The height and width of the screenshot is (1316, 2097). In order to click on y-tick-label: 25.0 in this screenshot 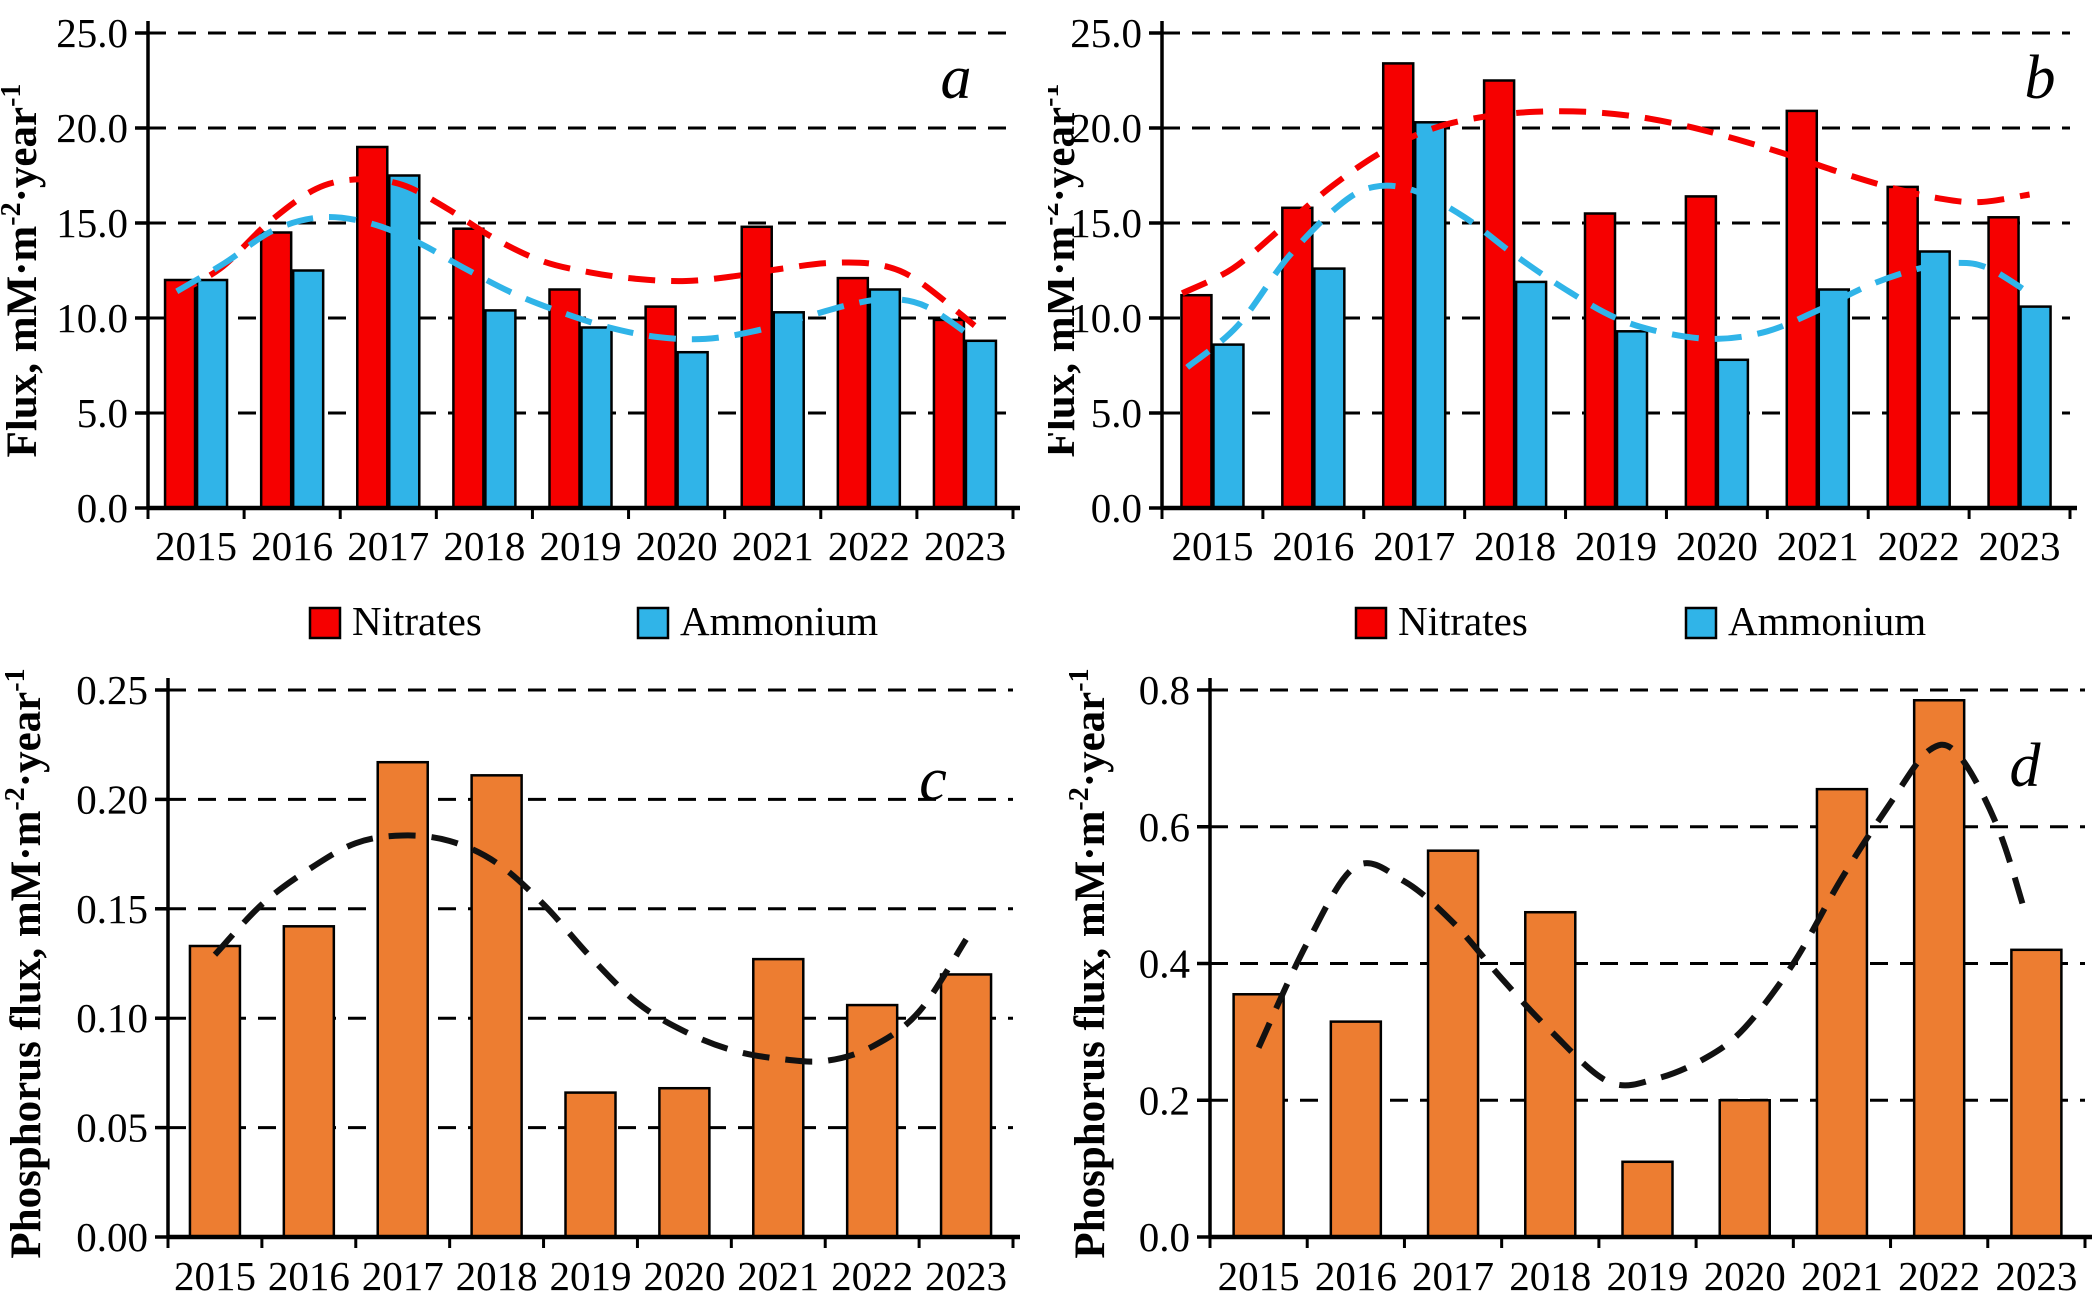, I will do `click(1106, 33)`.